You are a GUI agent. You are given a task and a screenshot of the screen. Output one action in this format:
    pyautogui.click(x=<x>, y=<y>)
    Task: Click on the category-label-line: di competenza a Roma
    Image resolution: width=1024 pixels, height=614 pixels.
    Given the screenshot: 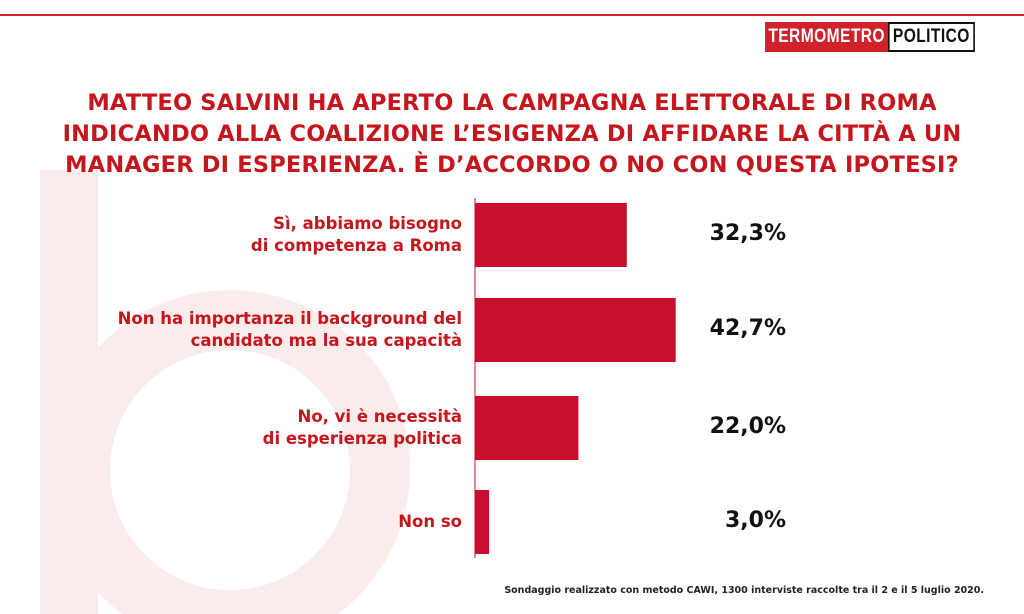 What is the action you would take?
    pyautogui.click(x=356, y=245)
    